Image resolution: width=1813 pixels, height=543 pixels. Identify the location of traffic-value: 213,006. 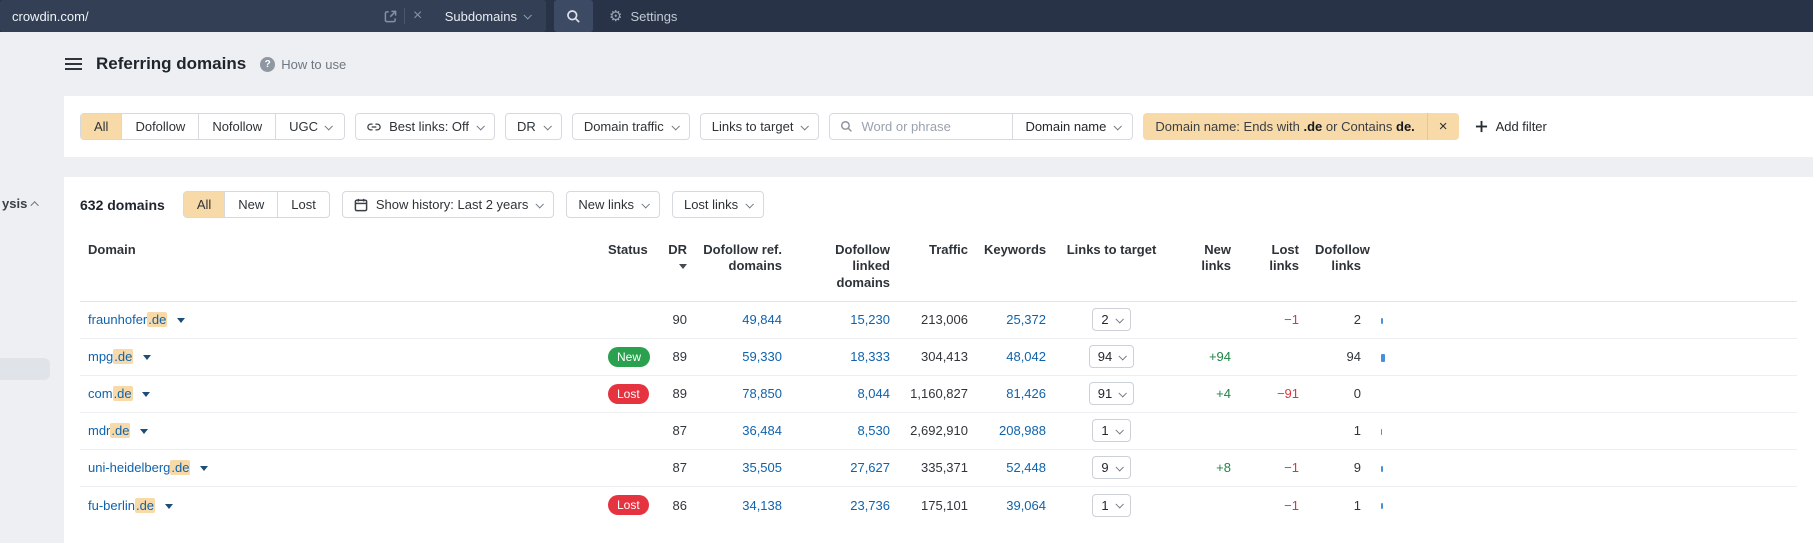
(944, 320).